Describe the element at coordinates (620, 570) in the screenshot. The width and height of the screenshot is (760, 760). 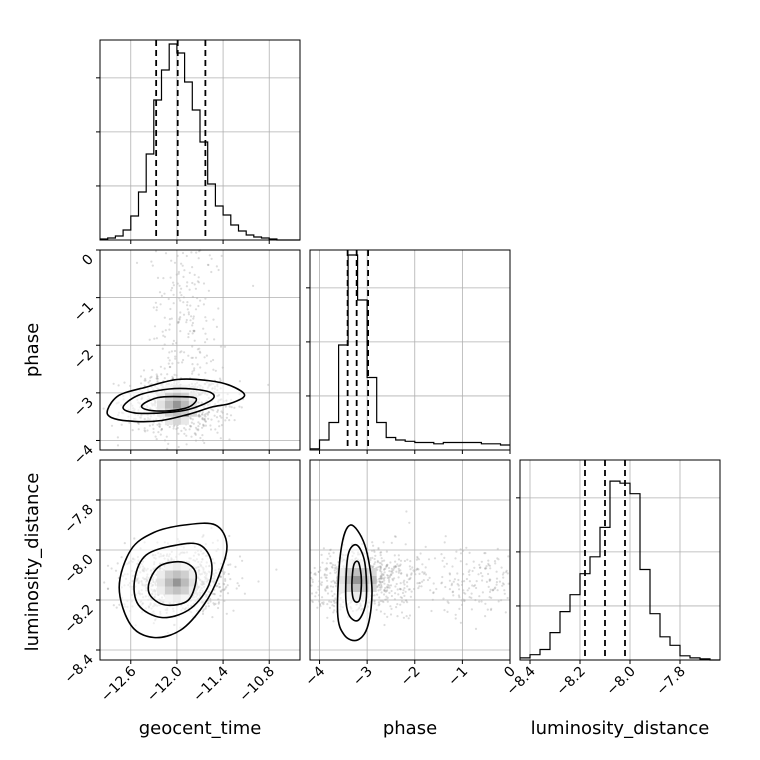
I see `histogram-luminosity_distance` at that location.